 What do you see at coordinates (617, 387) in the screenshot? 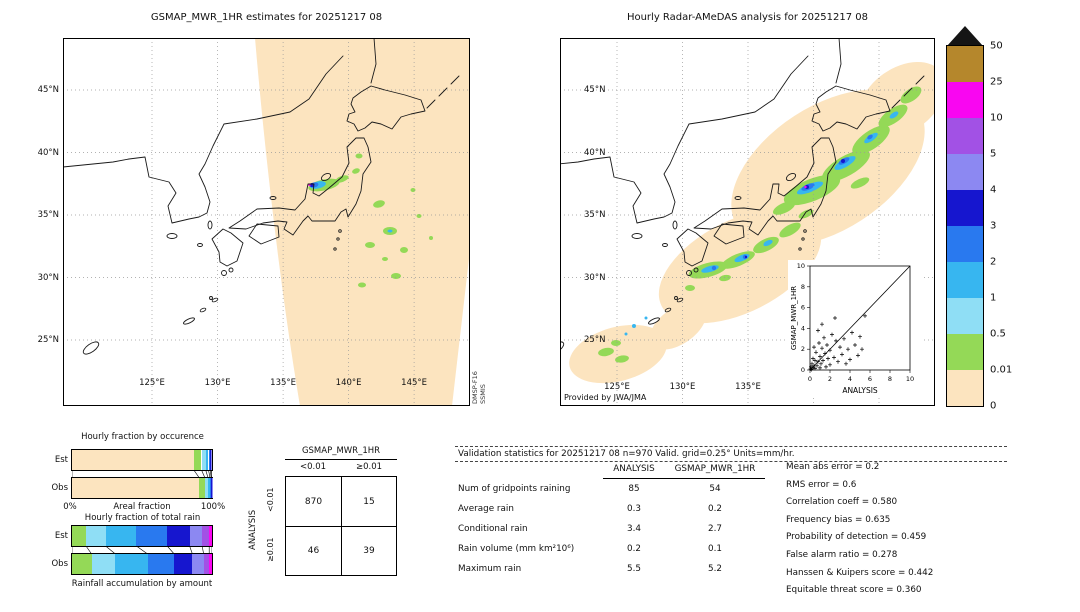
I see `lon-tick-label: 125°E` at bounding box center [617, 387].